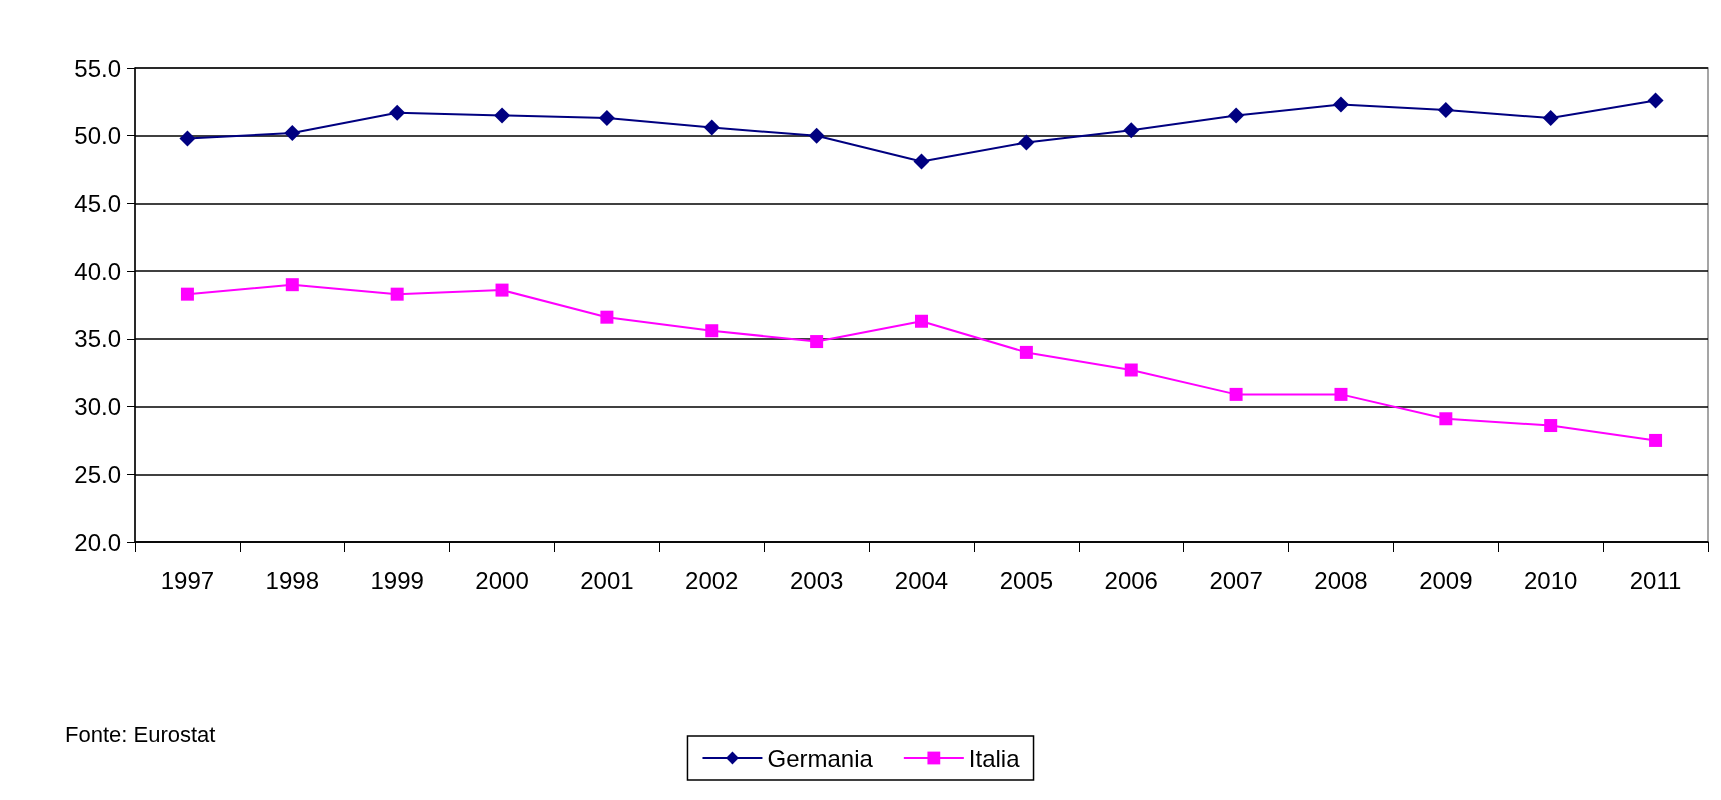 This screenshot has height=800, width=1721. What do you see at coordinates (816, 580) in the screenshot?
I see `x-tick-label: 2003` at bounding box center [816, 580].